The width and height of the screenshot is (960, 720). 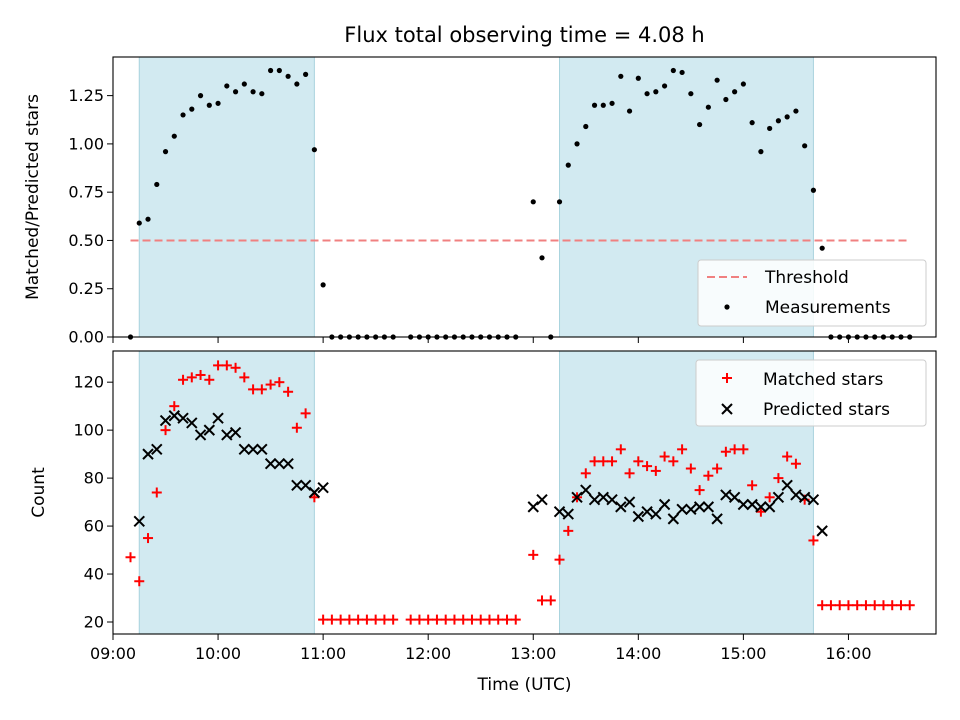 I want to click on x-tick-label: 15:00, so click(x=743, y=653).